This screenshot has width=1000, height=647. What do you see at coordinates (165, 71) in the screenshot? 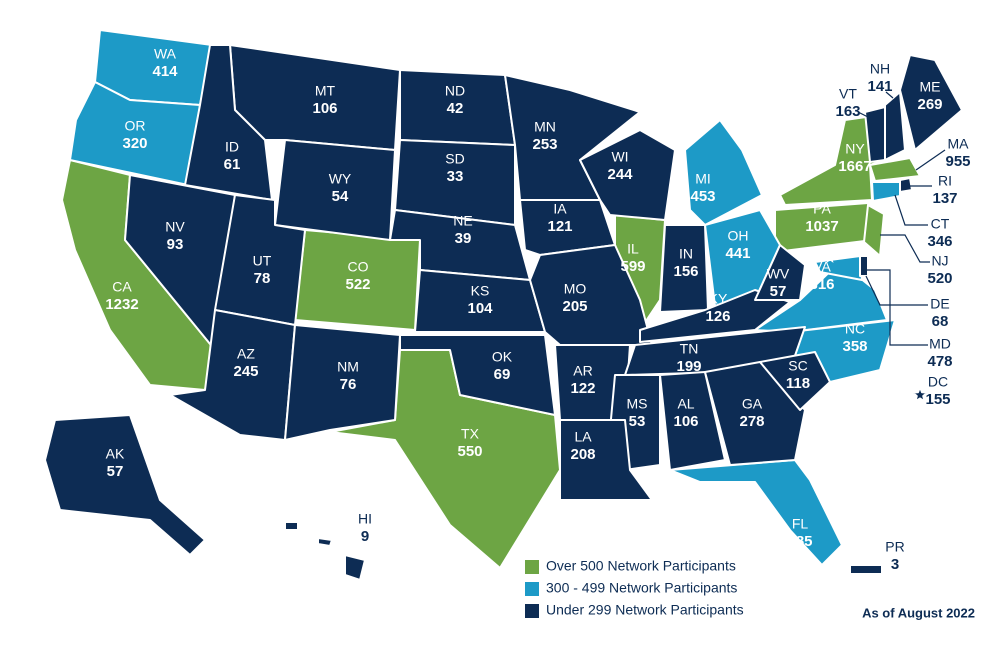
I see `state-value: 414` at bounding box center [165, 71].